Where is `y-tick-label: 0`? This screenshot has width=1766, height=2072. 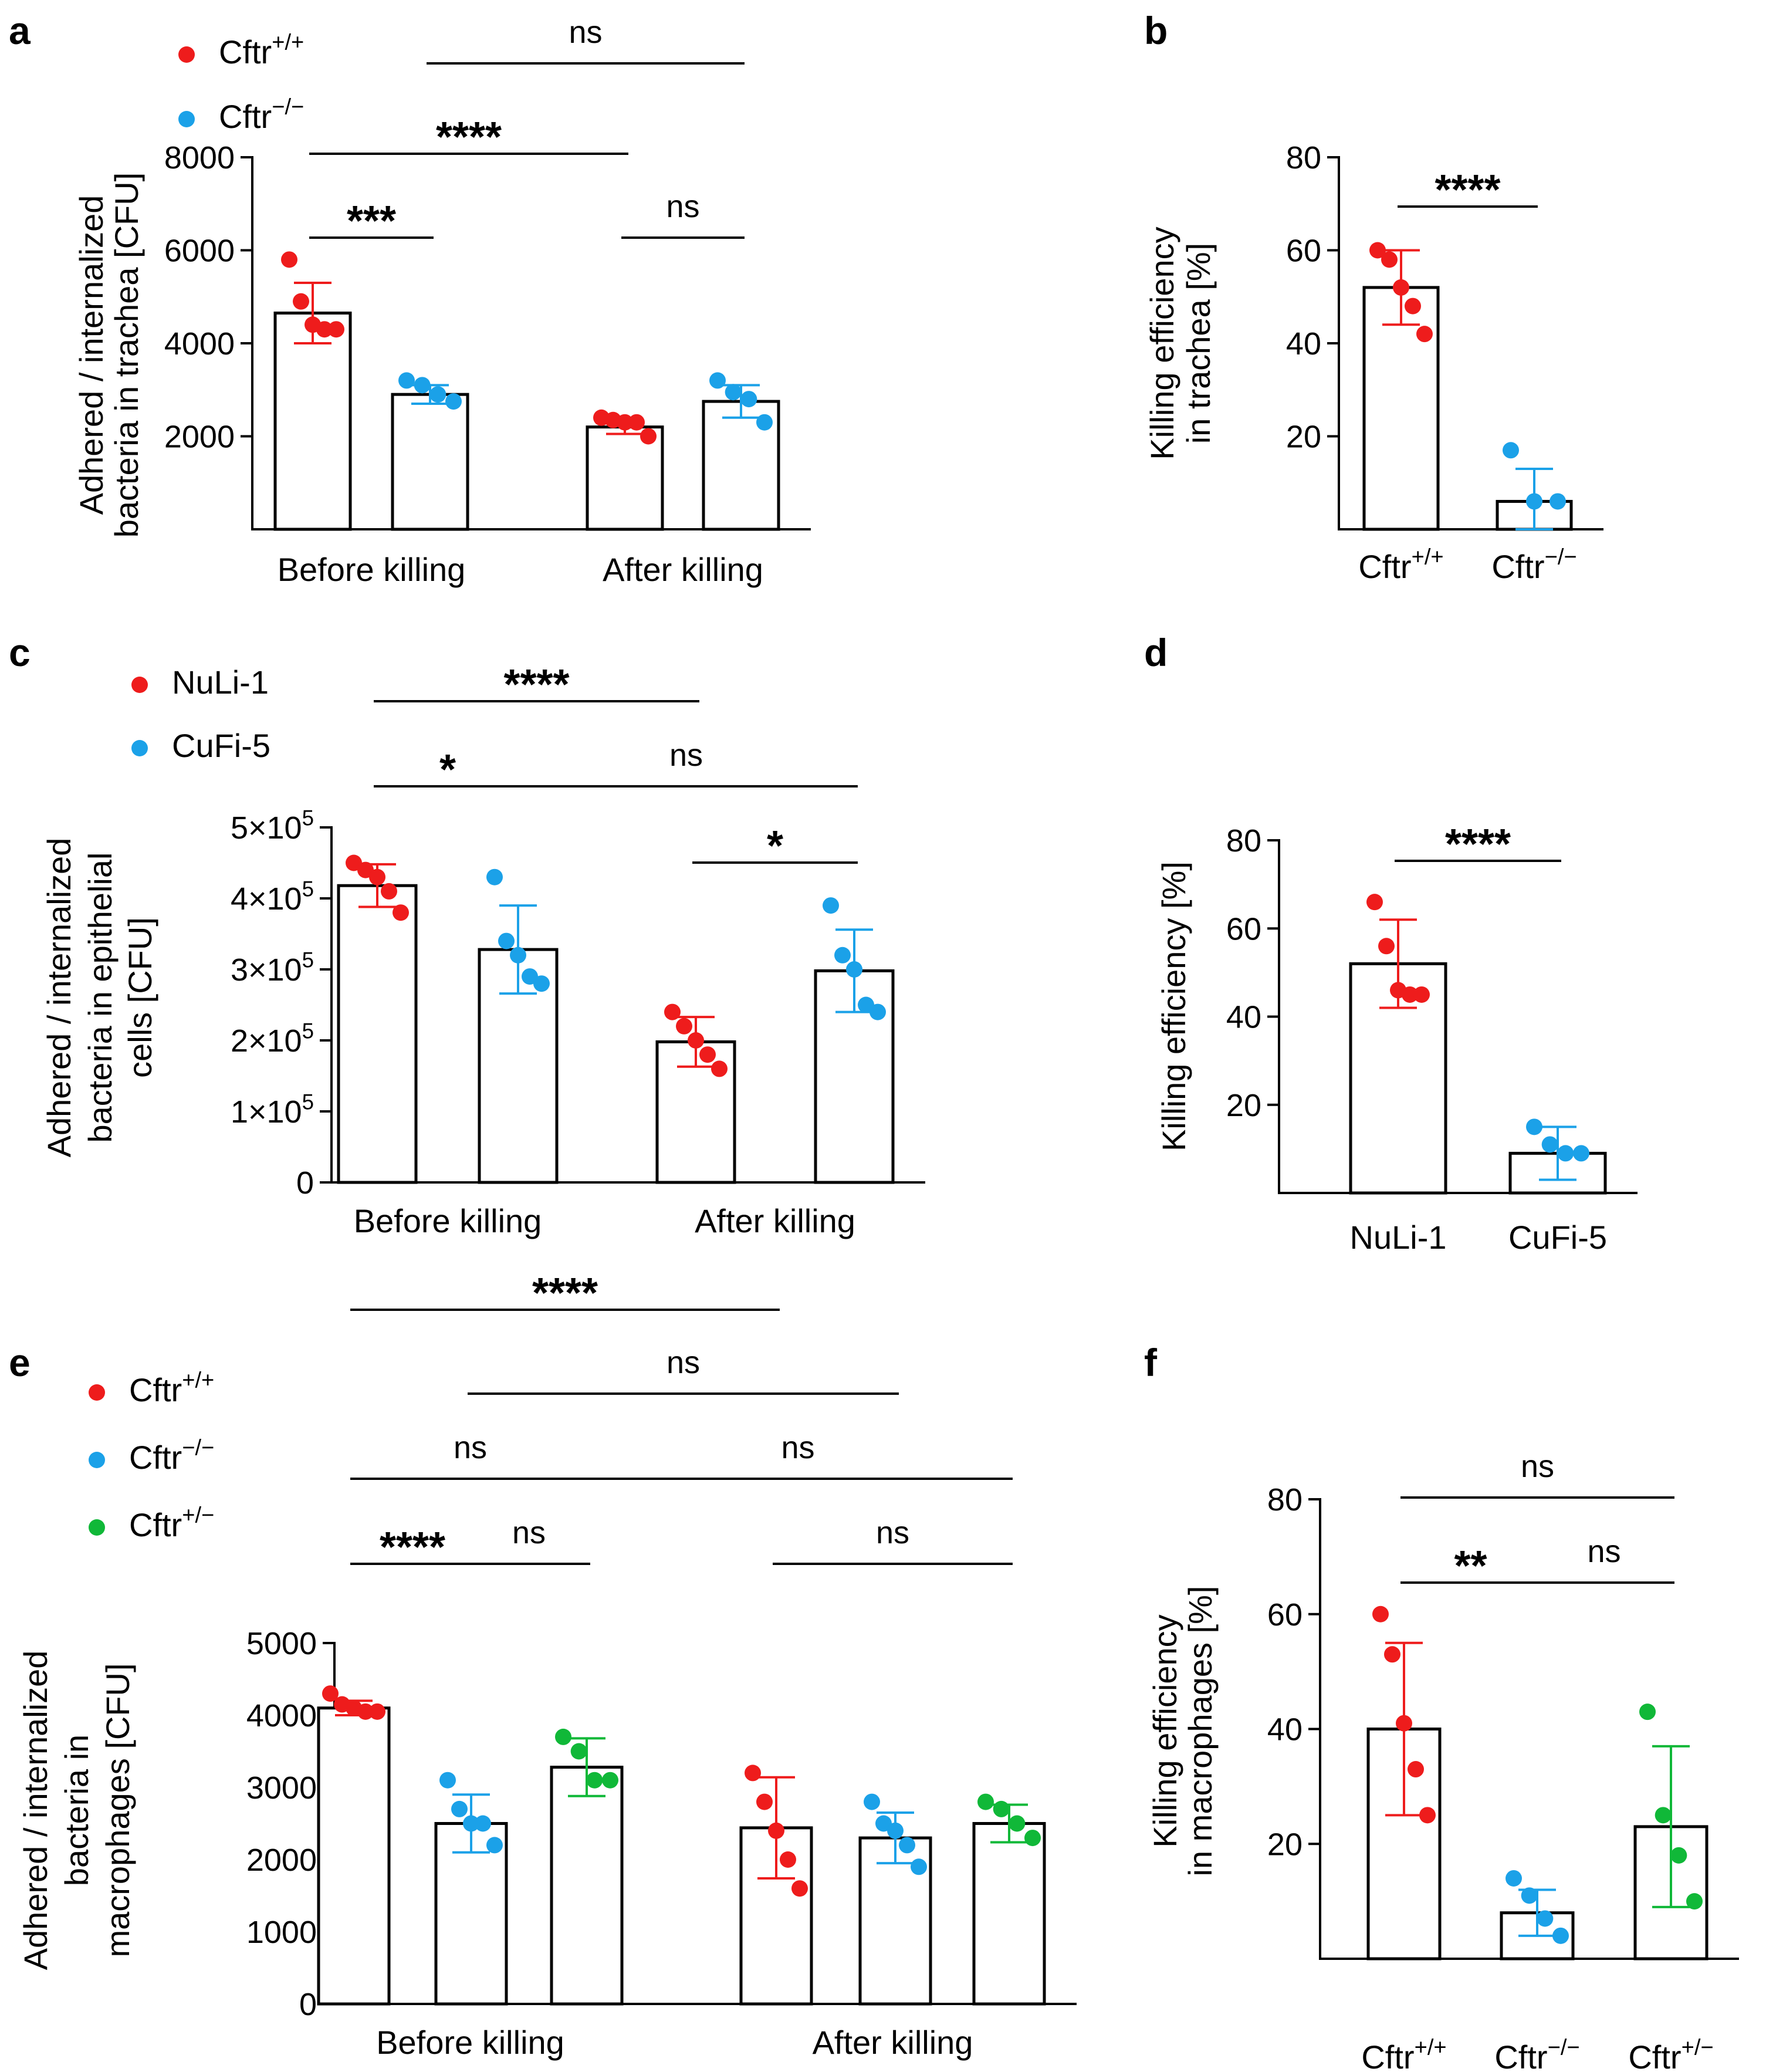 y-tick-label: 0 is located at coordinates (305, 1183).